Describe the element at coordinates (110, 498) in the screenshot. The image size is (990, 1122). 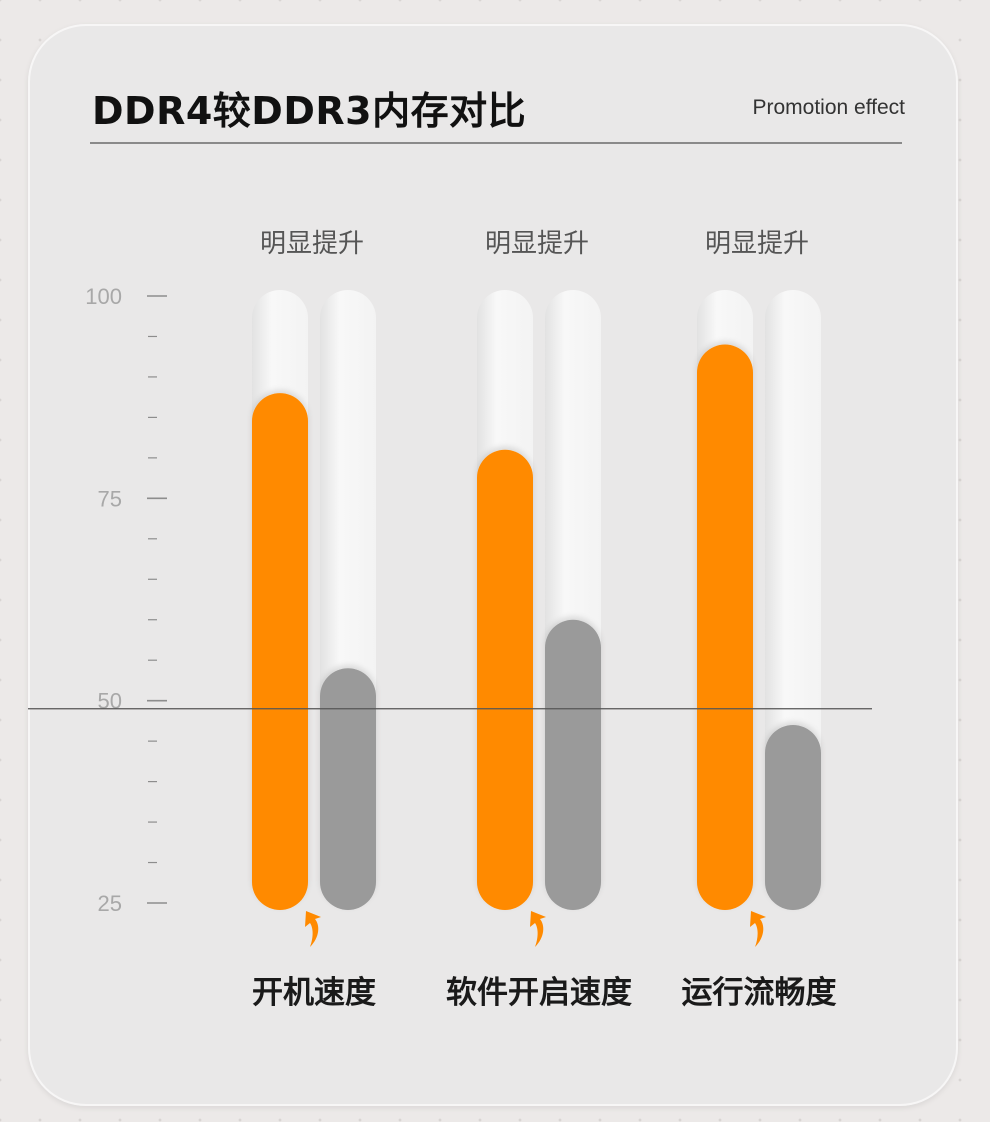
I see `y-tick-label: 75` at that location.